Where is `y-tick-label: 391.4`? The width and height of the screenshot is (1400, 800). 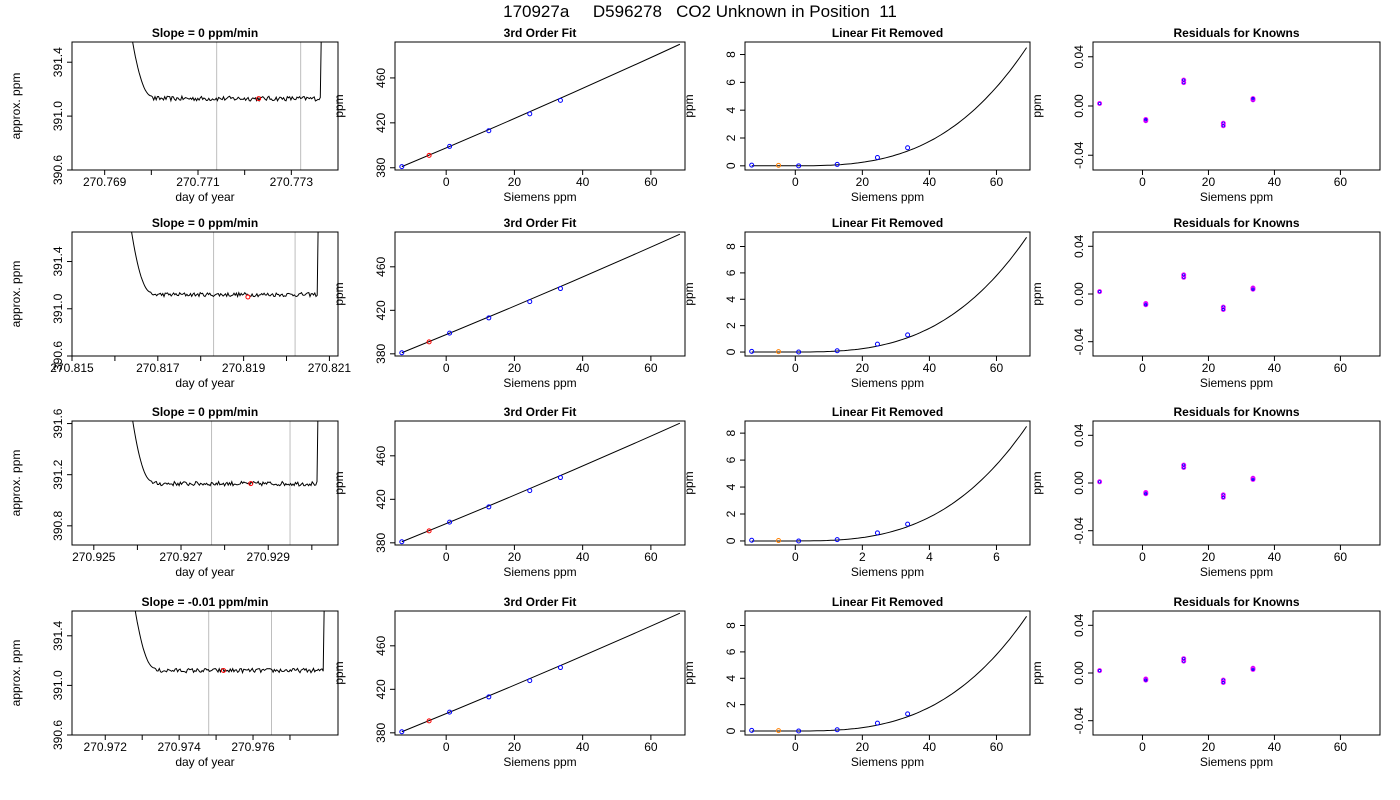
y-tick-label: 391.4 is located at coordinates (58, 261).